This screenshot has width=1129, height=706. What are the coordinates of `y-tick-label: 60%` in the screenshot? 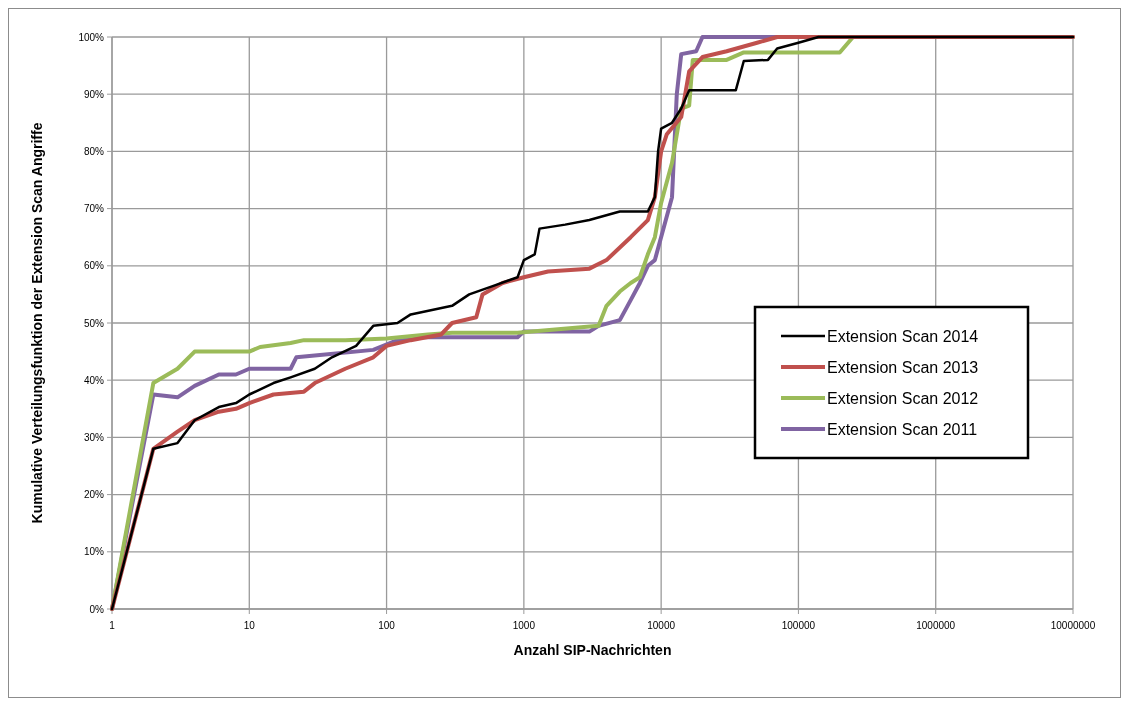 It's located at (94, 266).